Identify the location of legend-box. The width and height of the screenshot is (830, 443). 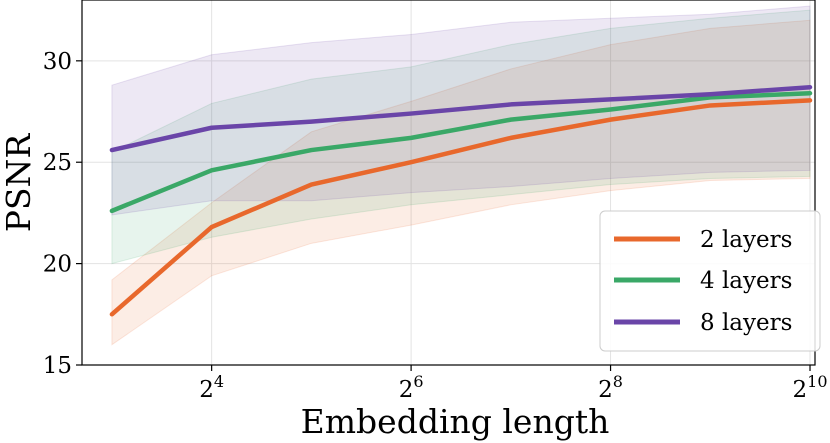
(710, 281).